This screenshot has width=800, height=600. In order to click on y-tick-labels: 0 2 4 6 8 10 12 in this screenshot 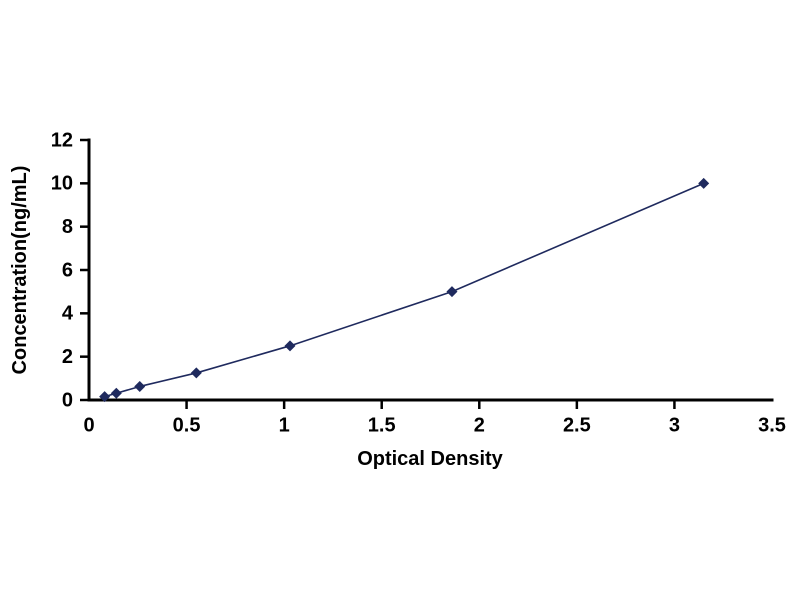, I will do `click(62, 270)`.